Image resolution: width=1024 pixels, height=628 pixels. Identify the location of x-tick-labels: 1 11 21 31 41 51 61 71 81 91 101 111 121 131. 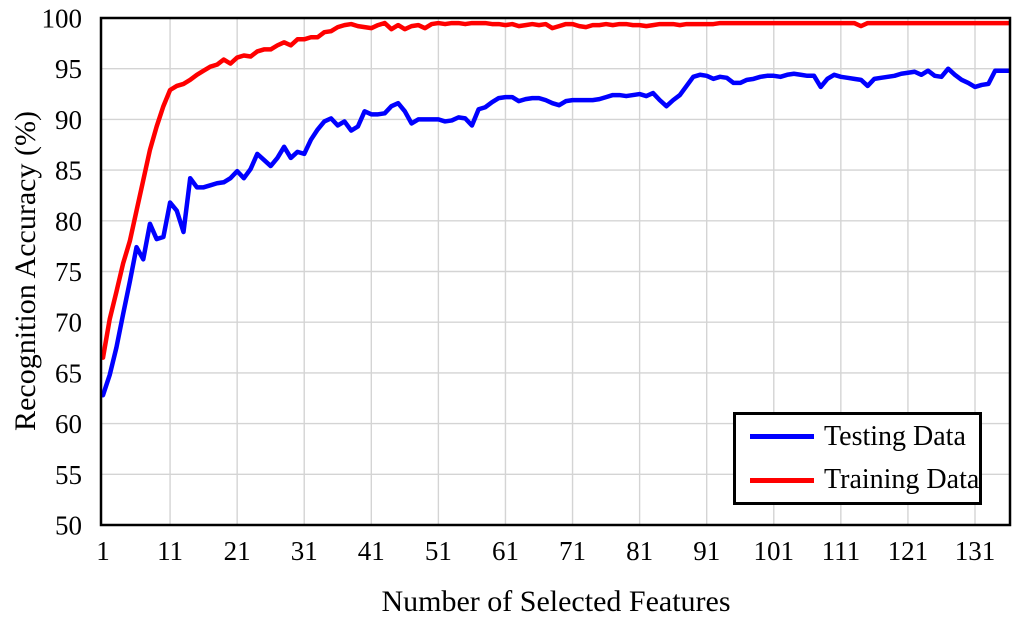
(545, 551).